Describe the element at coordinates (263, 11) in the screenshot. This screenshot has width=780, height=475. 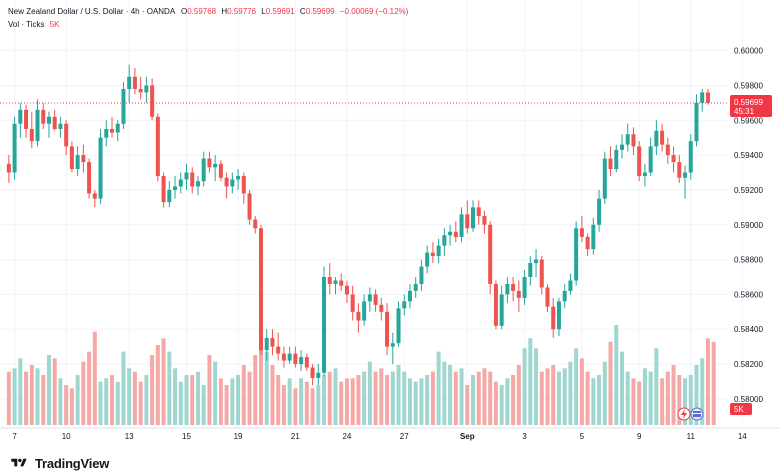
I see `low-label: L` at that location.